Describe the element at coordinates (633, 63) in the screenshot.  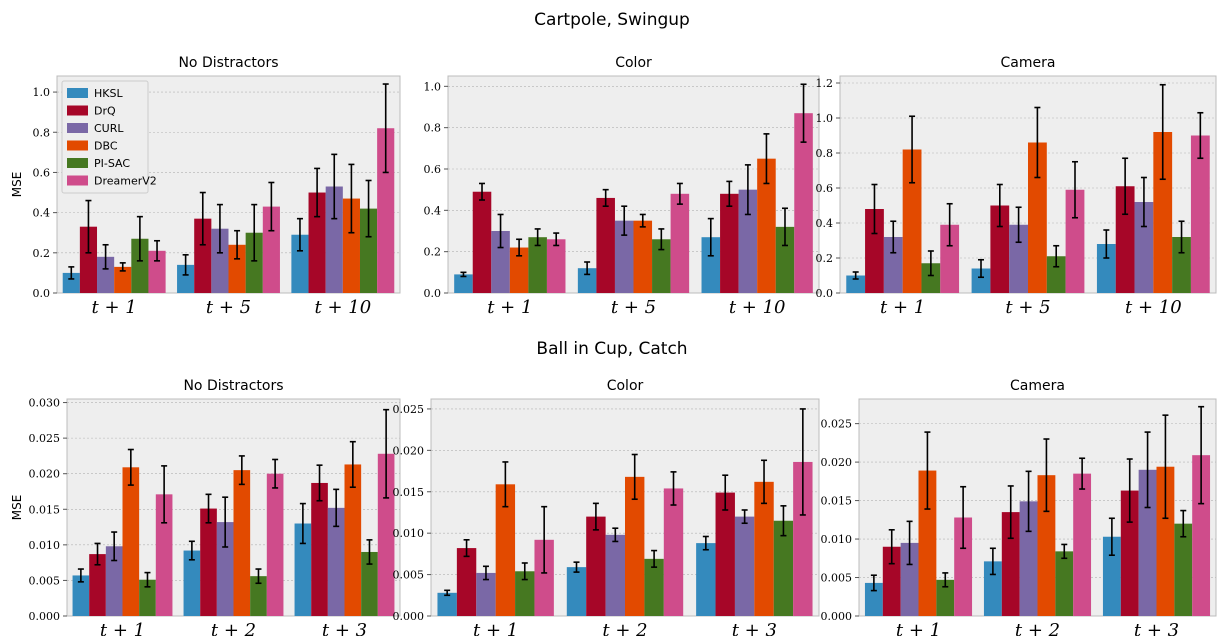
I see `panel-title: Color` at that location.